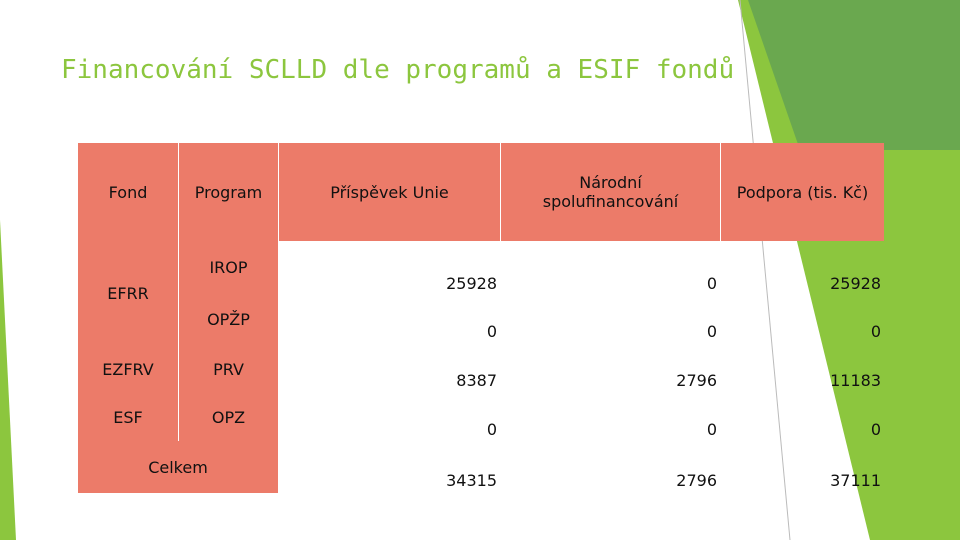 This screenshot has width=960, height=540. I want to click on cell-prispevek: 25928, so click(471, 283).